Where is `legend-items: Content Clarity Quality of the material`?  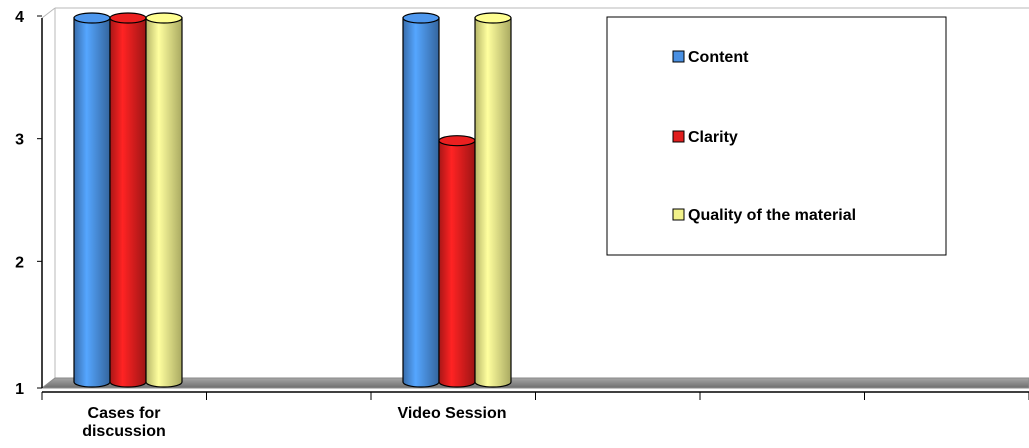
legend-items: Content Clarity Quality of the material is located at coordinates (764, 136).